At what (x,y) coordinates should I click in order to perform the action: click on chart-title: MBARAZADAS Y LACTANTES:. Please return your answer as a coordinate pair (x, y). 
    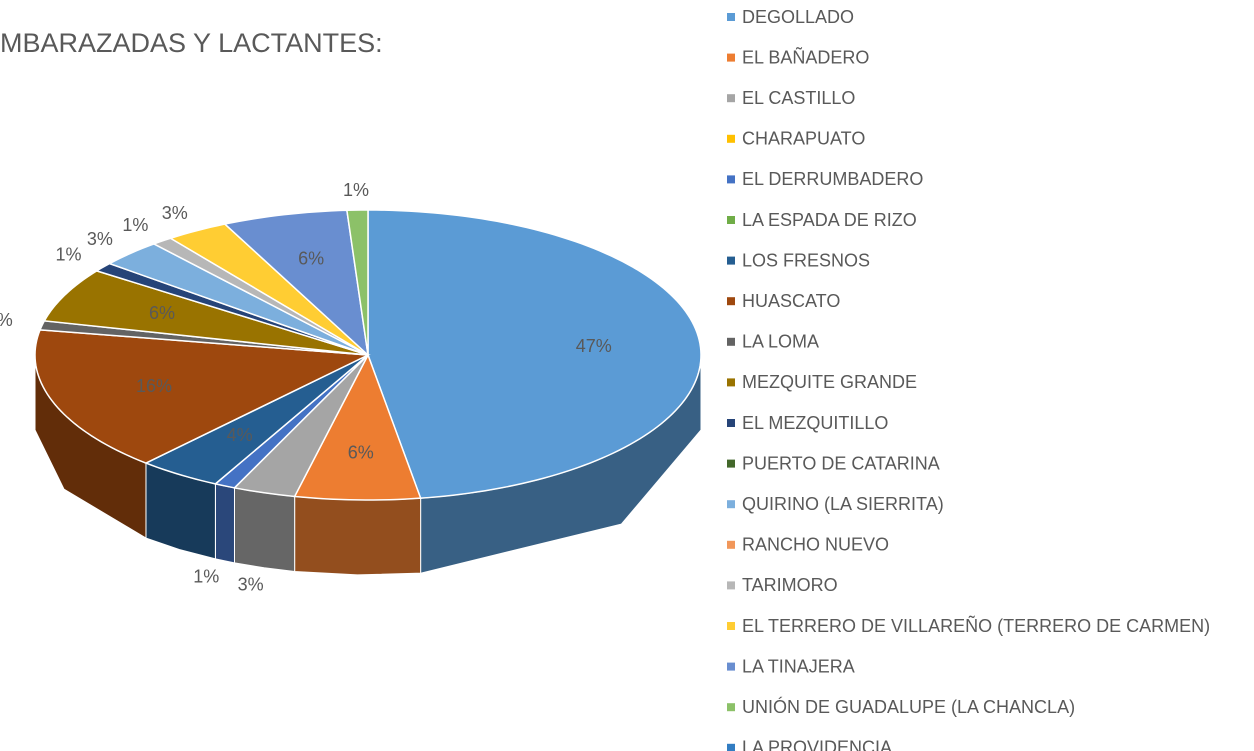
    Looking at the image, I should click on (191, 43).